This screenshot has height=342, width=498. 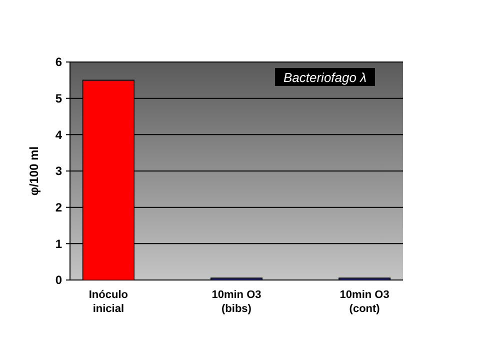 I want to click on x-tick-label: 10min O3 (bibs), so click(x=237, y=302).